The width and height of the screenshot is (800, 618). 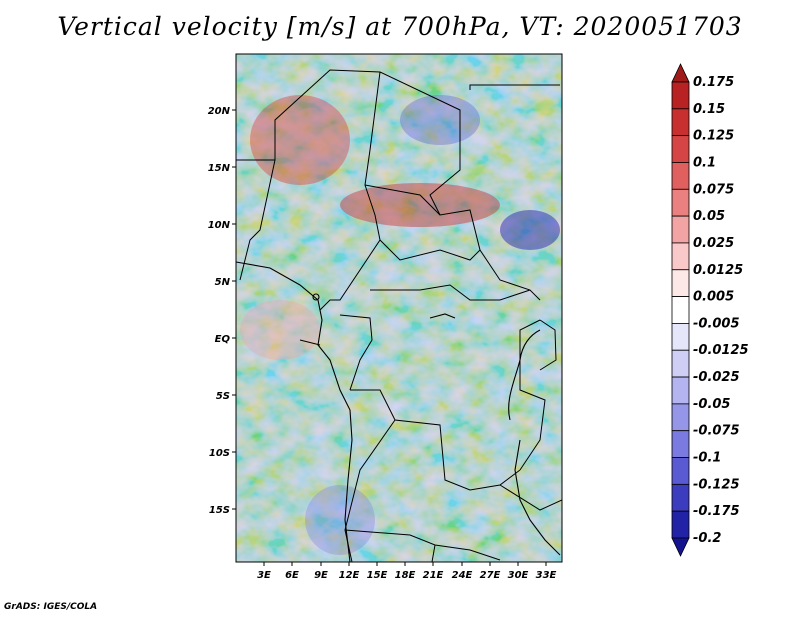 What do you see at coordinates (716, 377) in the screenshot?
I see `legend-level-label: -0.025` at bounding box center [716, 377].